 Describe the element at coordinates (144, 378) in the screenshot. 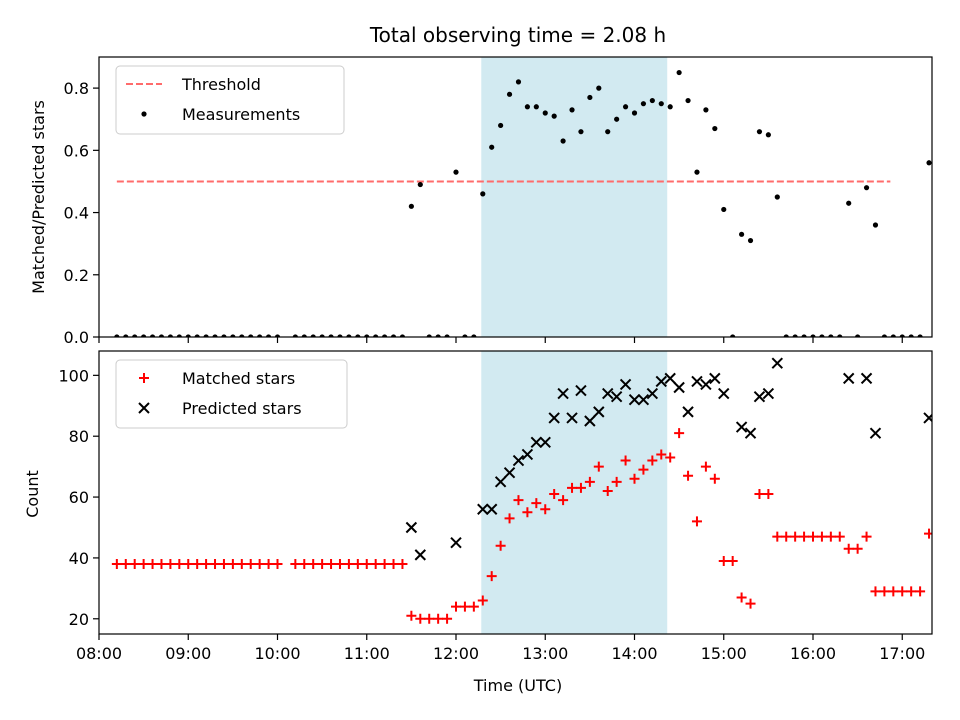

I see `legend-matched-sample` at that location.